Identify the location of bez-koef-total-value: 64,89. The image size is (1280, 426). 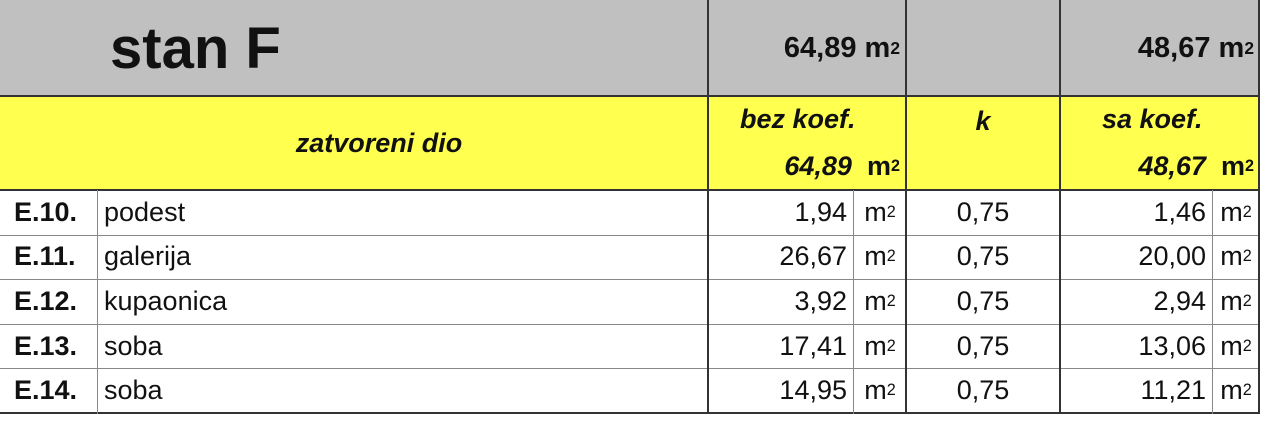
(818, 166).